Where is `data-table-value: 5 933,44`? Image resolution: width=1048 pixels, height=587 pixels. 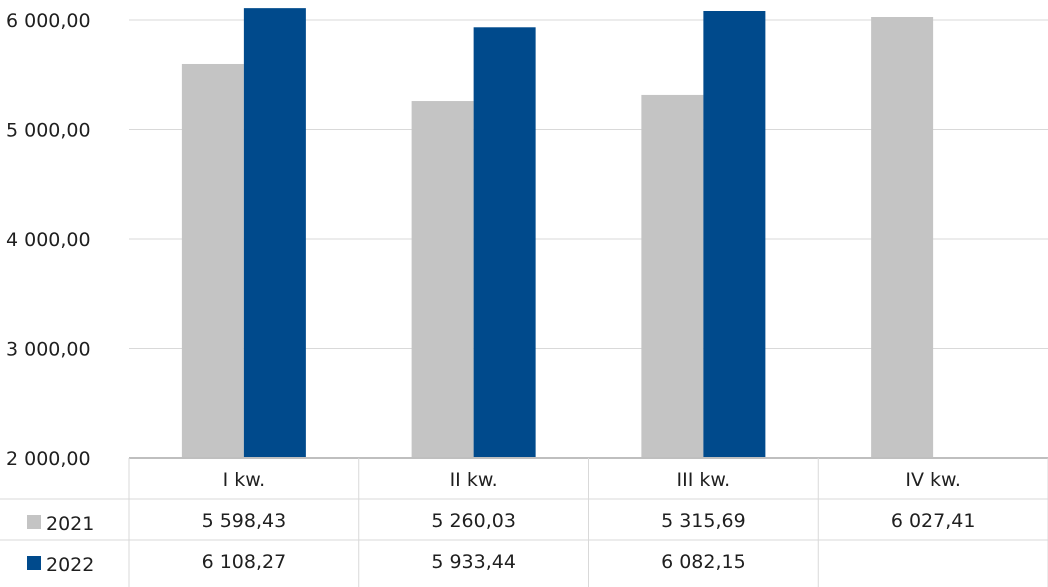
data-table-value: 5 933,44 is located at coordinates (473, 562).